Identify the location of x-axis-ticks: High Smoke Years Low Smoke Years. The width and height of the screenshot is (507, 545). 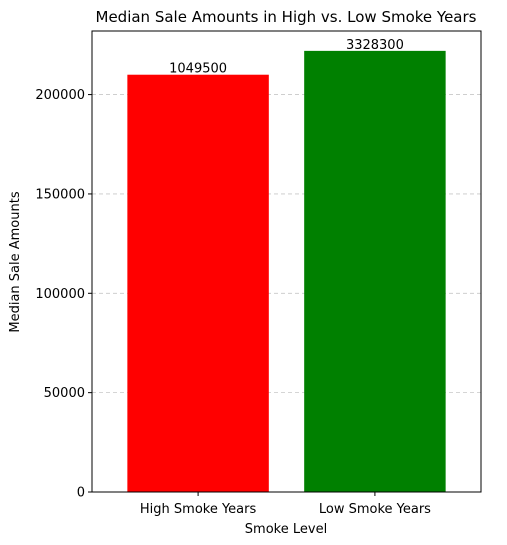
(285, 504).